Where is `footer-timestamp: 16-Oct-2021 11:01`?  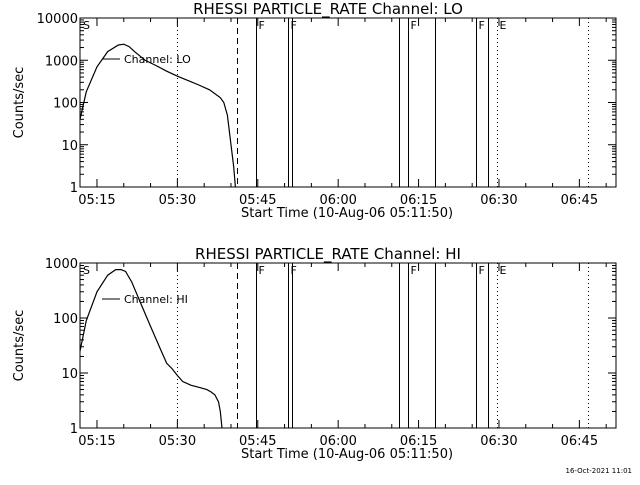 footer-timestamp: 16-Oct-2021 11:01 is located at coordinates (598, 471).